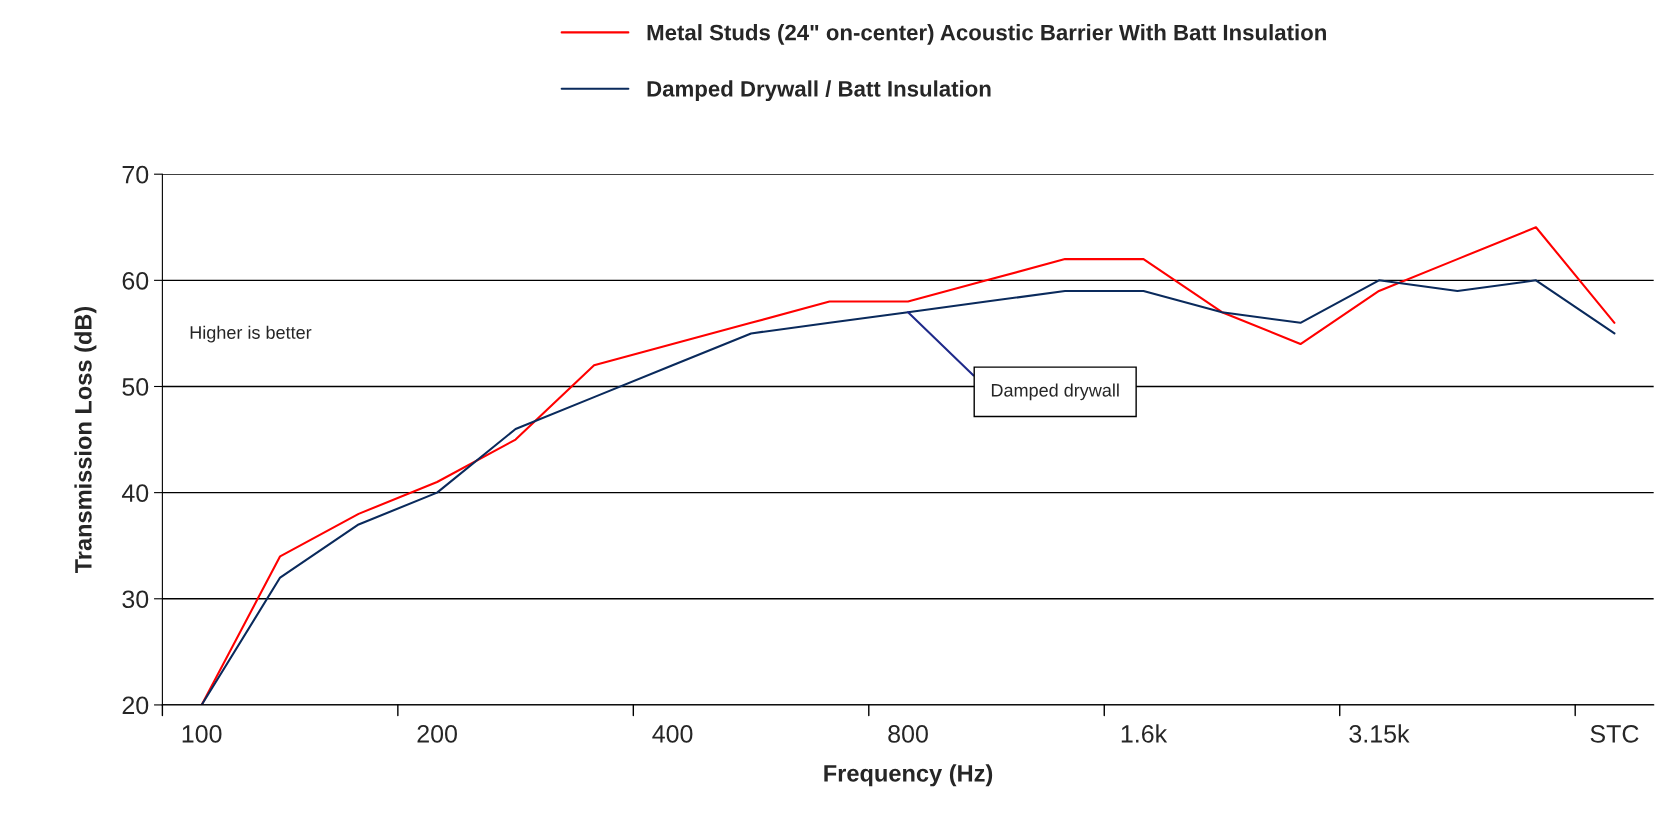 This screenshot has width=1657, height=814. Describe the element at coordinates (1379, 733) in the screenshot. I see `x-tick-label: 3.15k` at that location.